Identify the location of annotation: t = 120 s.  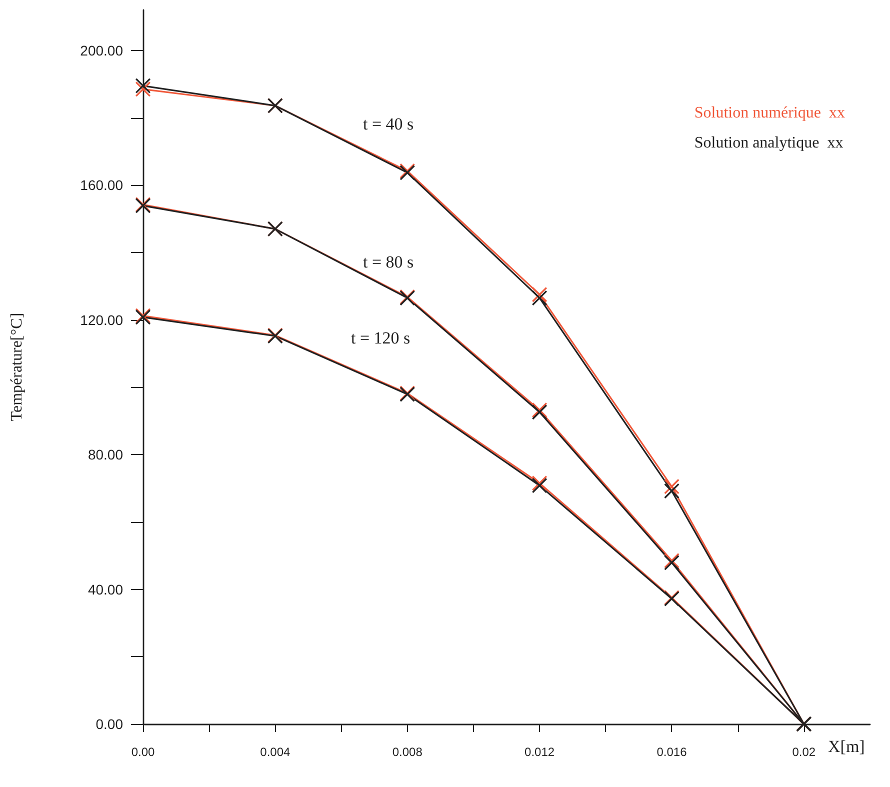
(380, 338).